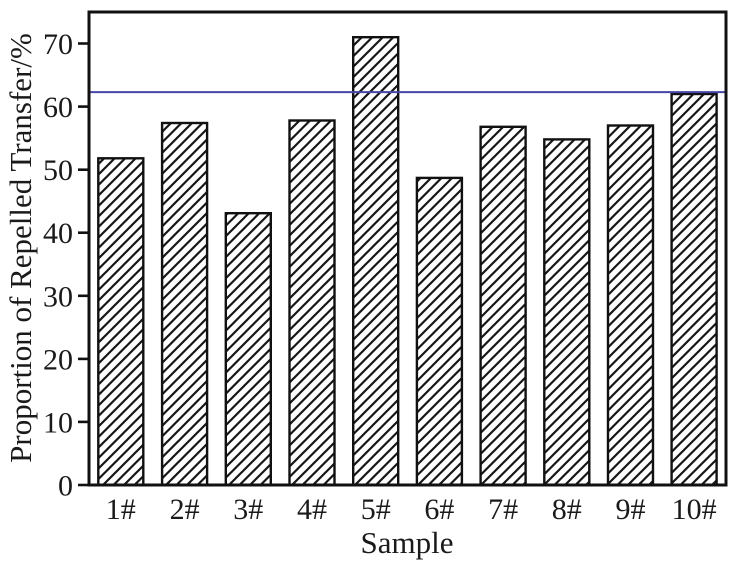 The width and height of the screenshot is (733, 567). Describe the element at coordinates (407, 542) in the screenshot. I see `x-axis-title: Sample` at that location.